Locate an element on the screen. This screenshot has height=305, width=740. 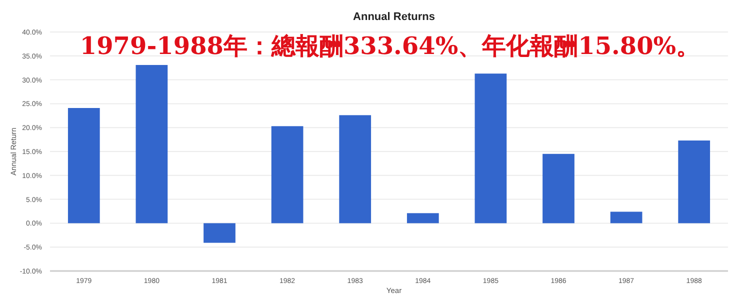
chart-title: Annual Returns is located at coordinates (394, 17).